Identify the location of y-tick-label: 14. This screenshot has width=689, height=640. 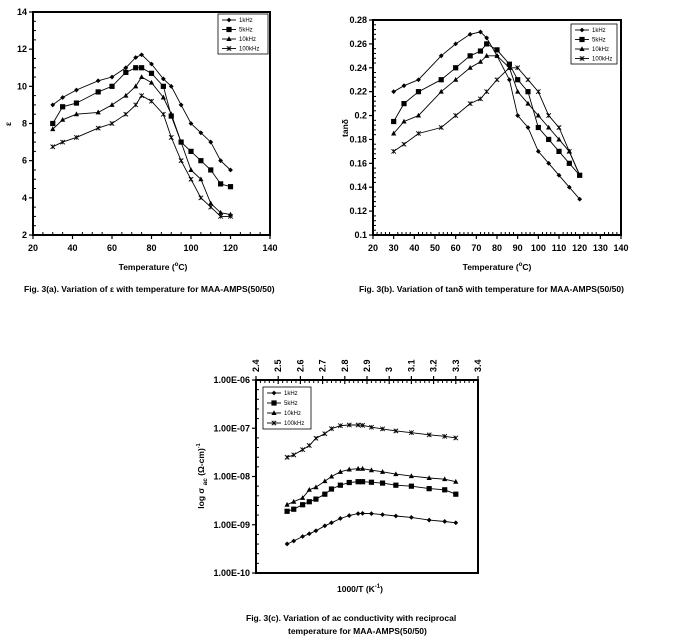
(22, 12).